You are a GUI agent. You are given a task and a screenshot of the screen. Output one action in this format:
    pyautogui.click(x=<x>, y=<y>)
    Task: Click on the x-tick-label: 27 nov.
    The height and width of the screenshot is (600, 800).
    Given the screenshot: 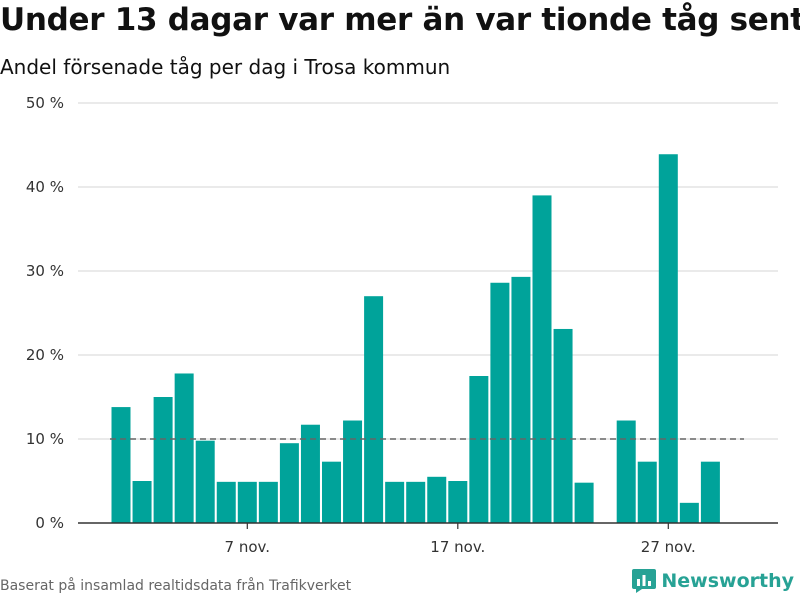 What is the action you would take?
    pyautogui.click(x=668, y=547)
    